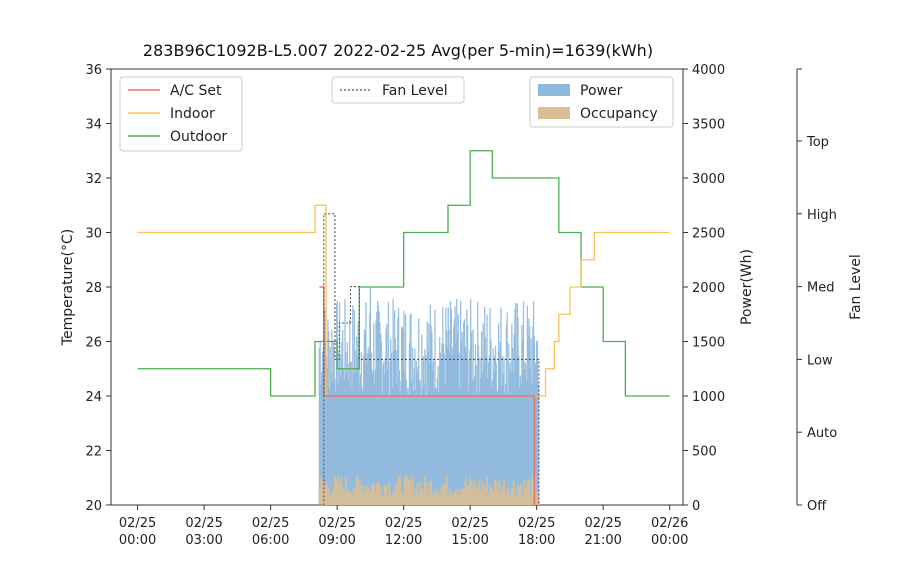  Describe the element at coordinates (93, 506) in the screenshot. I see `y-left-tick-label: 20` at that location.